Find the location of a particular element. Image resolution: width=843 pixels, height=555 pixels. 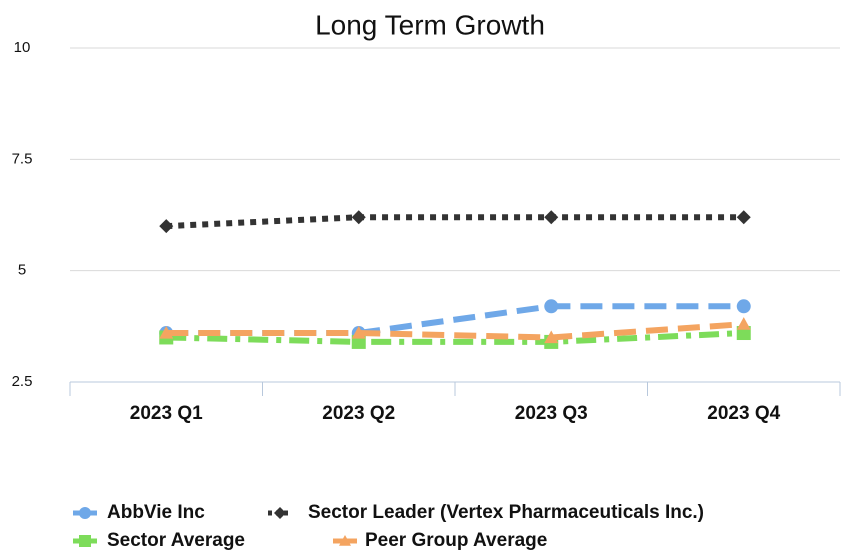

x-tick-label: 2023 Q3 is located at coordinates (551, 413).